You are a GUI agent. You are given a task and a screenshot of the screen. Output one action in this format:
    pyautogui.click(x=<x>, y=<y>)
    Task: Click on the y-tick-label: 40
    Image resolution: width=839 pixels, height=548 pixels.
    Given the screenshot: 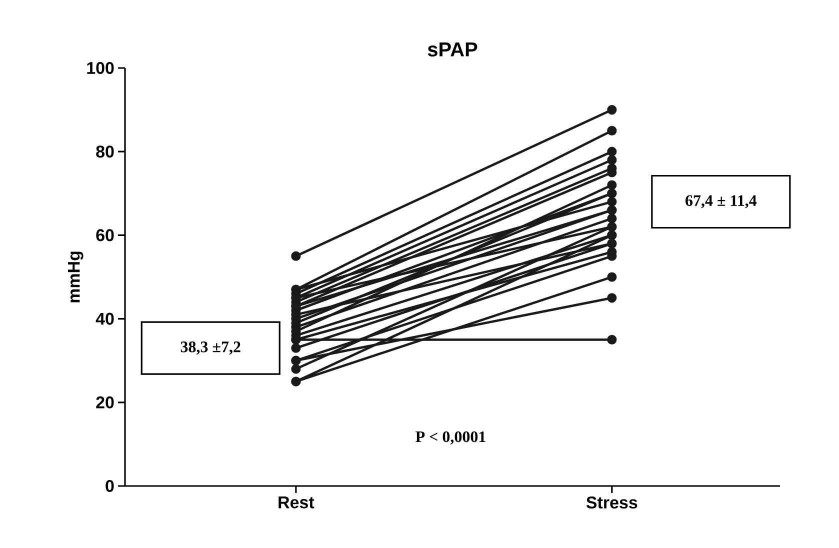 What is the action you would take?
    pyautogui.click(x=105, y=318)
    